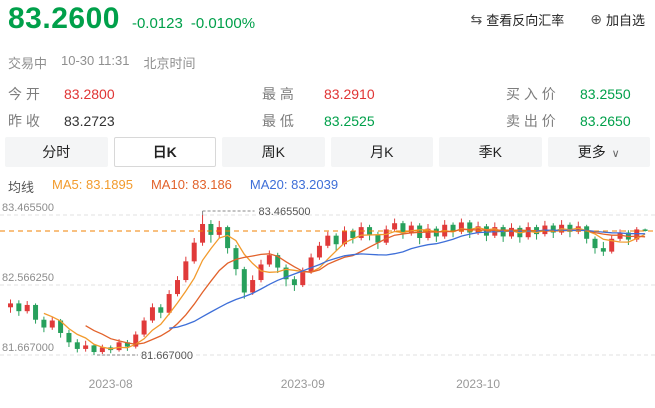  I want to click on svg-text: 2023-08, so click(111, 384).